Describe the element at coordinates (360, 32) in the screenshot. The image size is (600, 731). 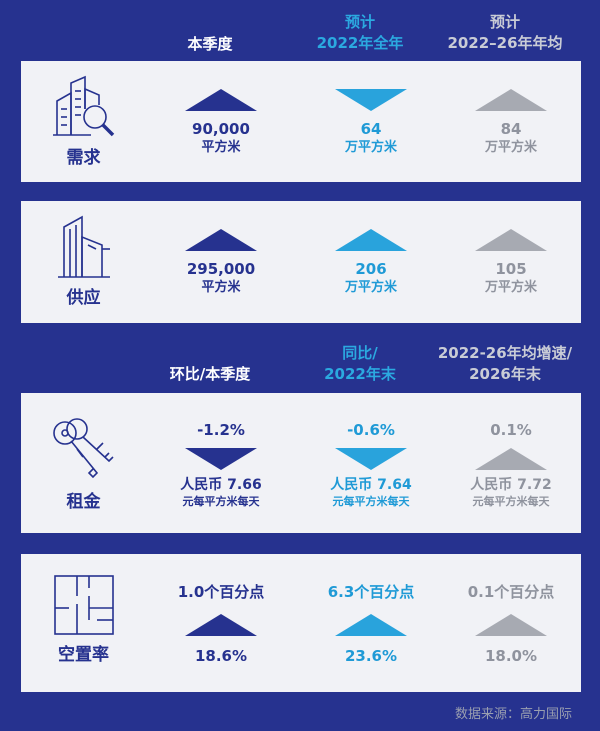
I see `header-forecast-2022: 预计 2022年全年` at that location.